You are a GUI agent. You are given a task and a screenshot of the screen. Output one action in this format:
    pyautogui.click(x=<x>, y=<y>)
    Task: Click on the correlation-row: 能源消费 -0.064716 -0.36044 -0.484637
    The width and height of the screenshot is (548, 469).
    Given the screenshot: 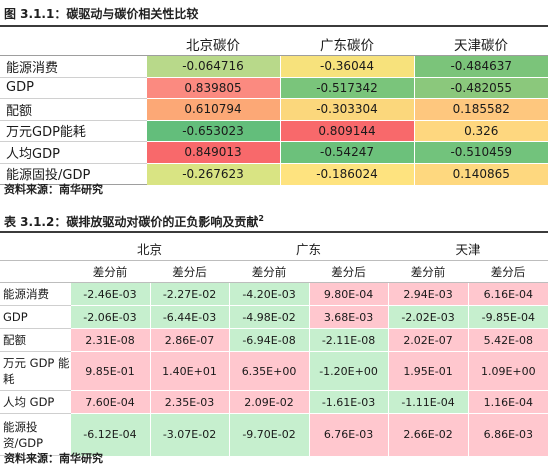 What is the action you would take?
    pyautogui.click(x=274, y=66)
    